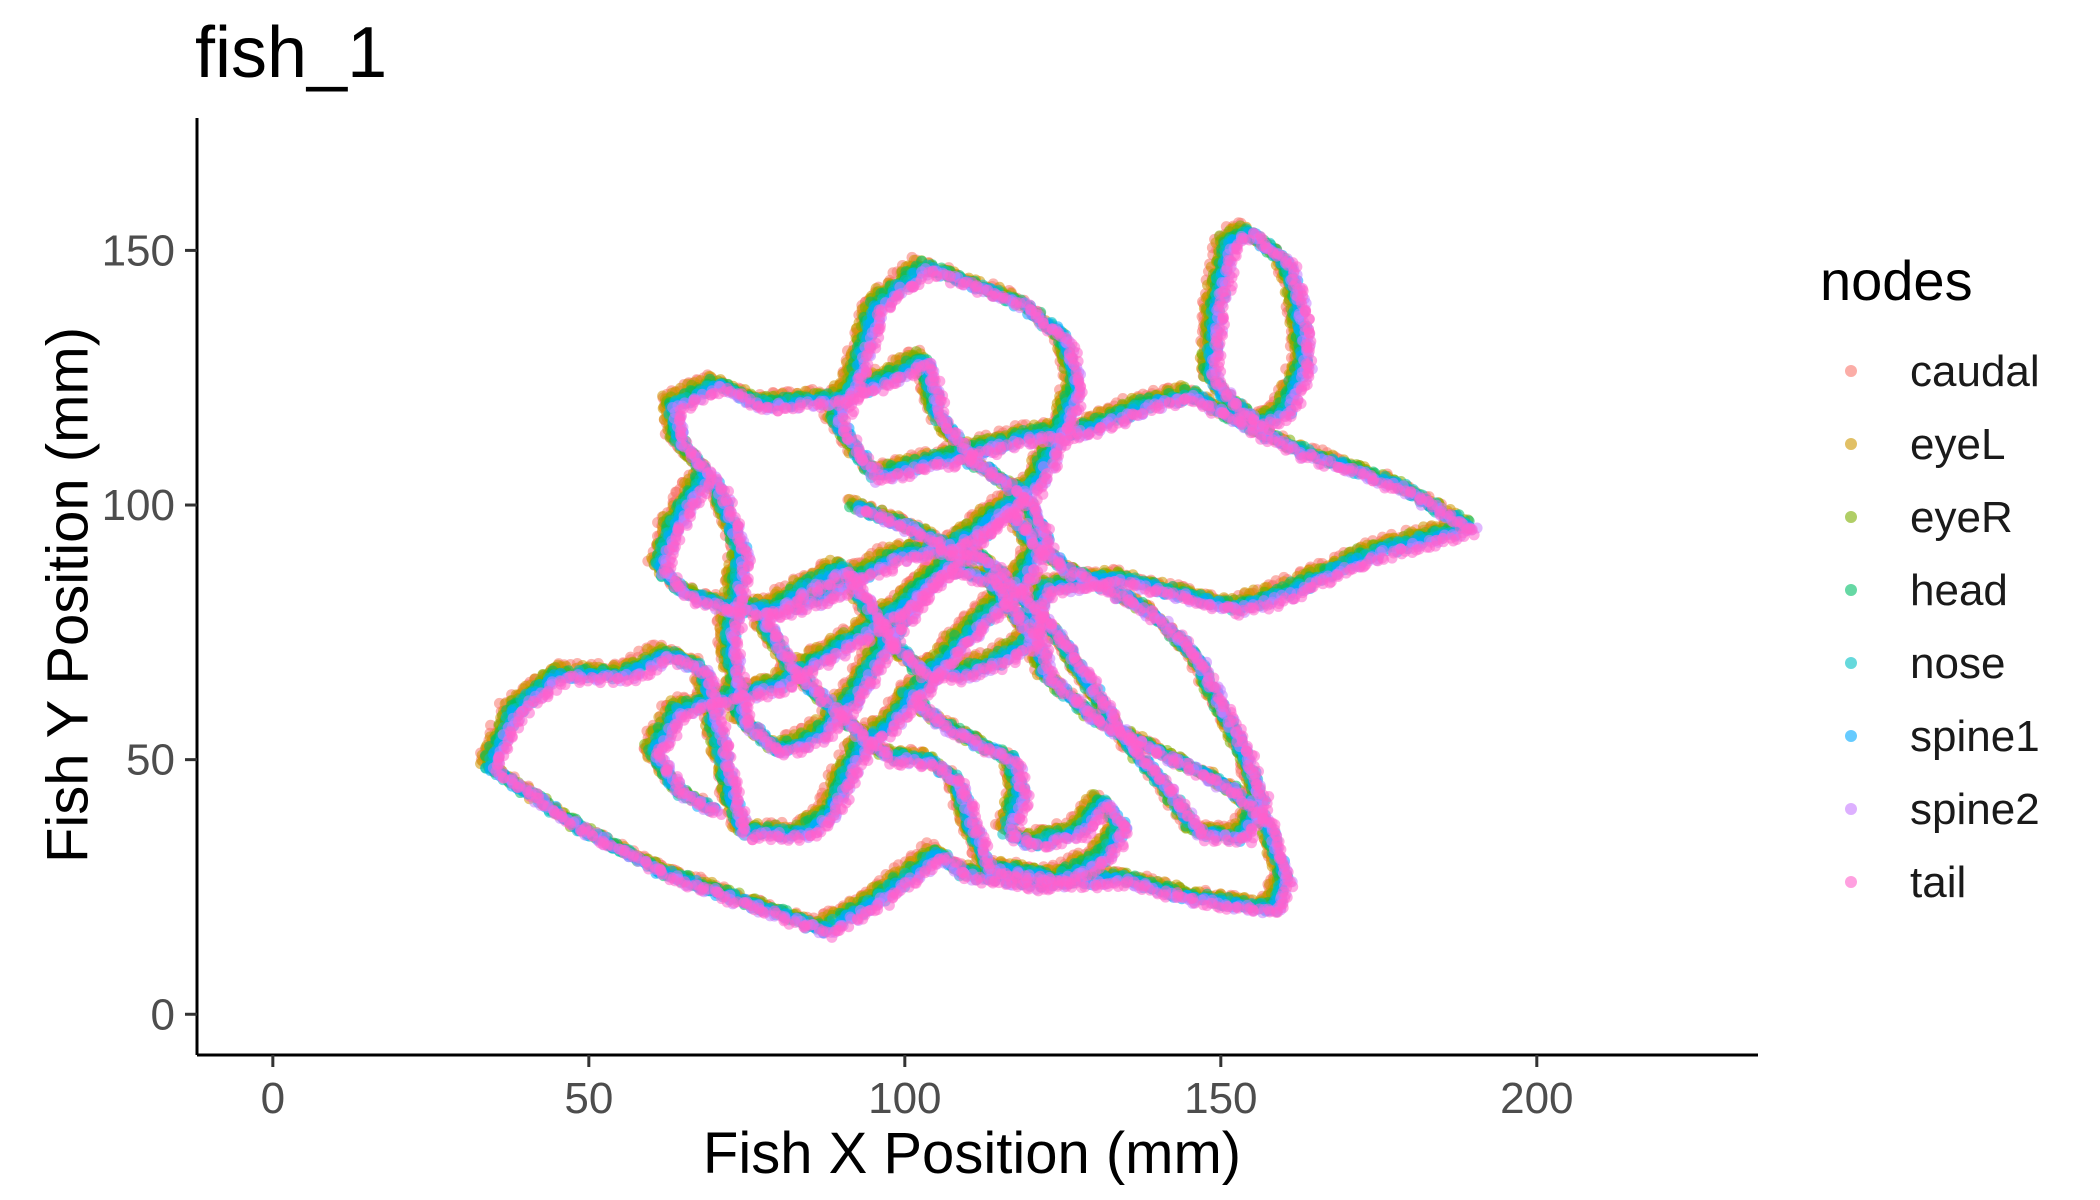 Image resolution: width=2100 pixels, height=1200 pixels. What do you see at coordinates (163, 1014) in the screenshot?
I see `y-tick-label: 0` at bounding box center [163, 1014].